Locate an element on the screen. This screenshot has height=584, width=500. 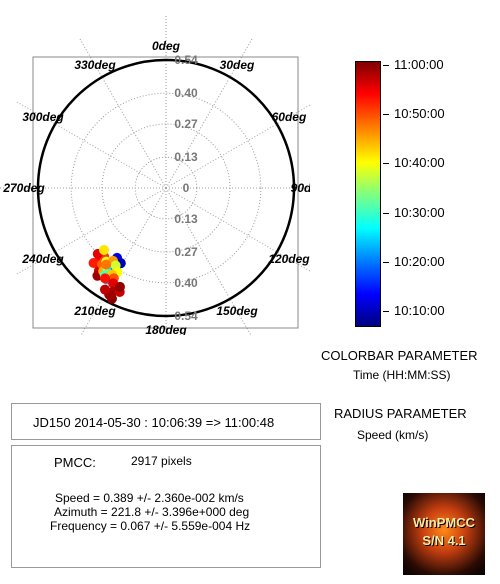
colorbar is located at coordinates (368, 194).